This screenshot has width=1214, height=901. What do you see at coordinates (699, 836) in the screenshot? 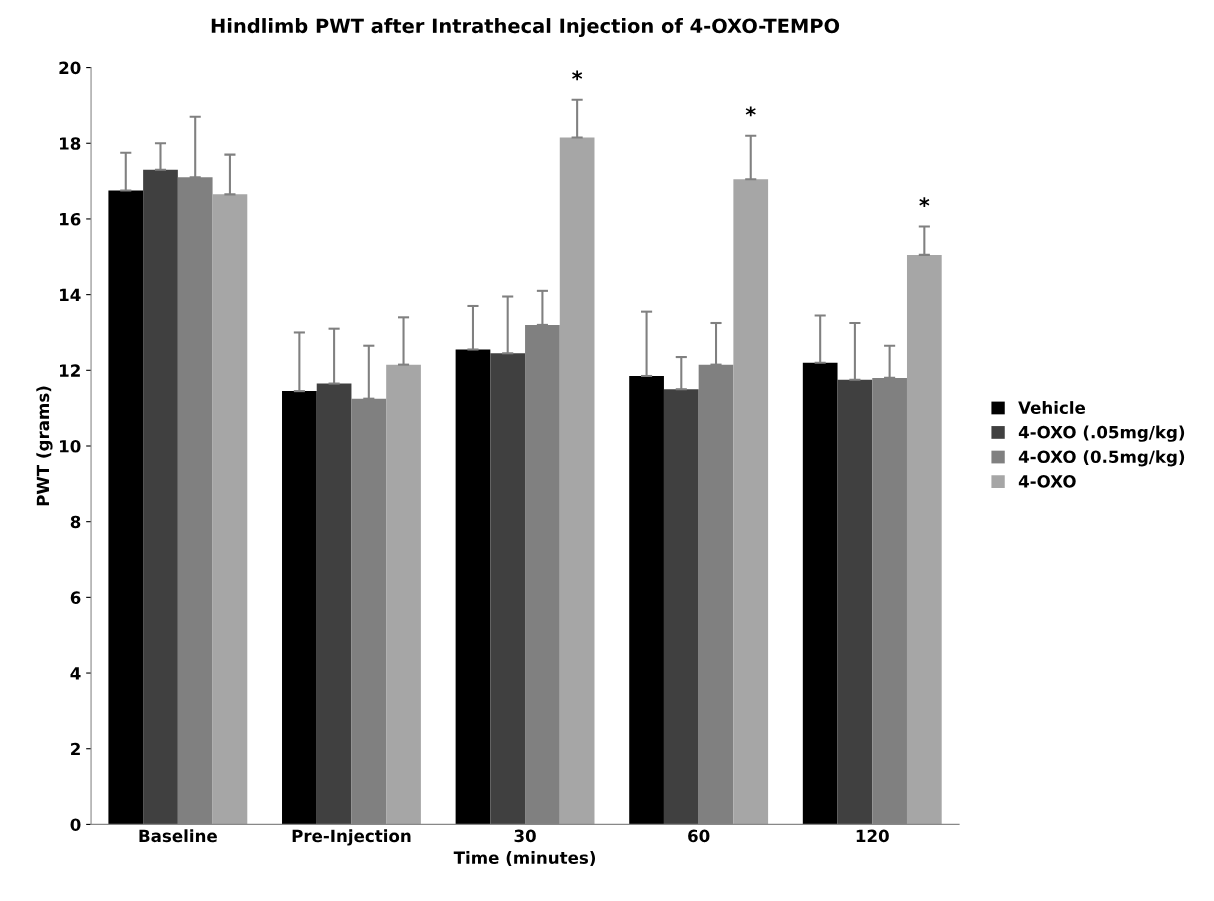
I see `x-tick-label: 60` at bounding box center [699, 836].